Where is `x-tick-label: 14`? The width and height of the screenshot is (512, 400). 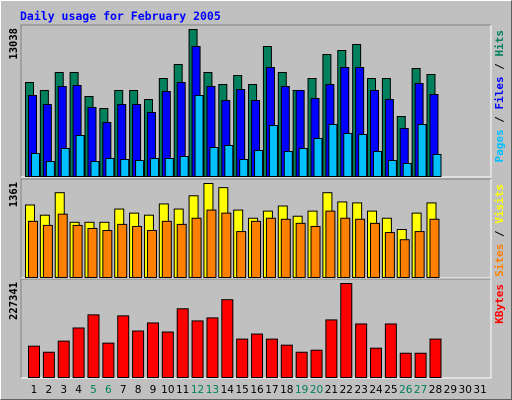
x-tick-label: 14 is located at coordinates (228, 390).